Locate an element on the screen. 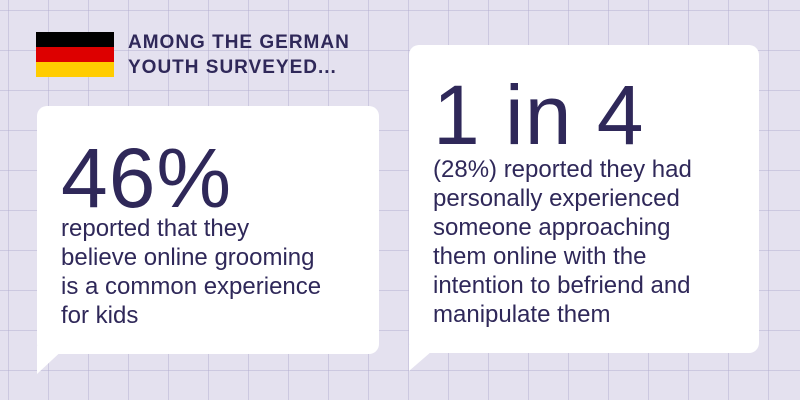 Image resolution: width=800 pixels, height=400 pixels. stat-value: 1 in 4 is located at coordinates (539, 115).